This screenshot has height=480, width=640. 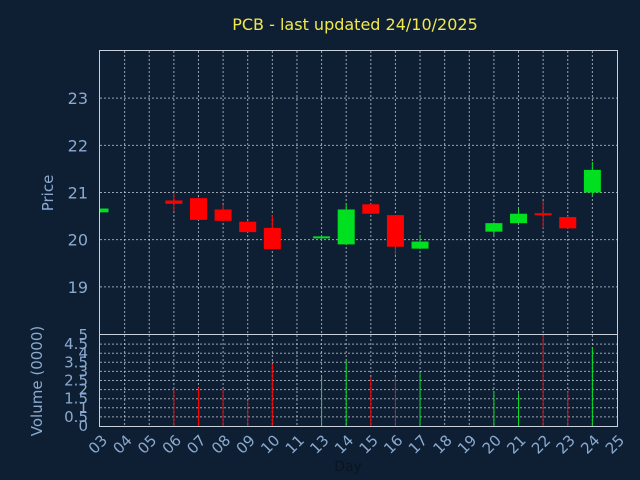 What do you see at coordinates (83, 408) in the screenshot?
I see `volume-tick-label: 1` at bounding box center [83, 408].